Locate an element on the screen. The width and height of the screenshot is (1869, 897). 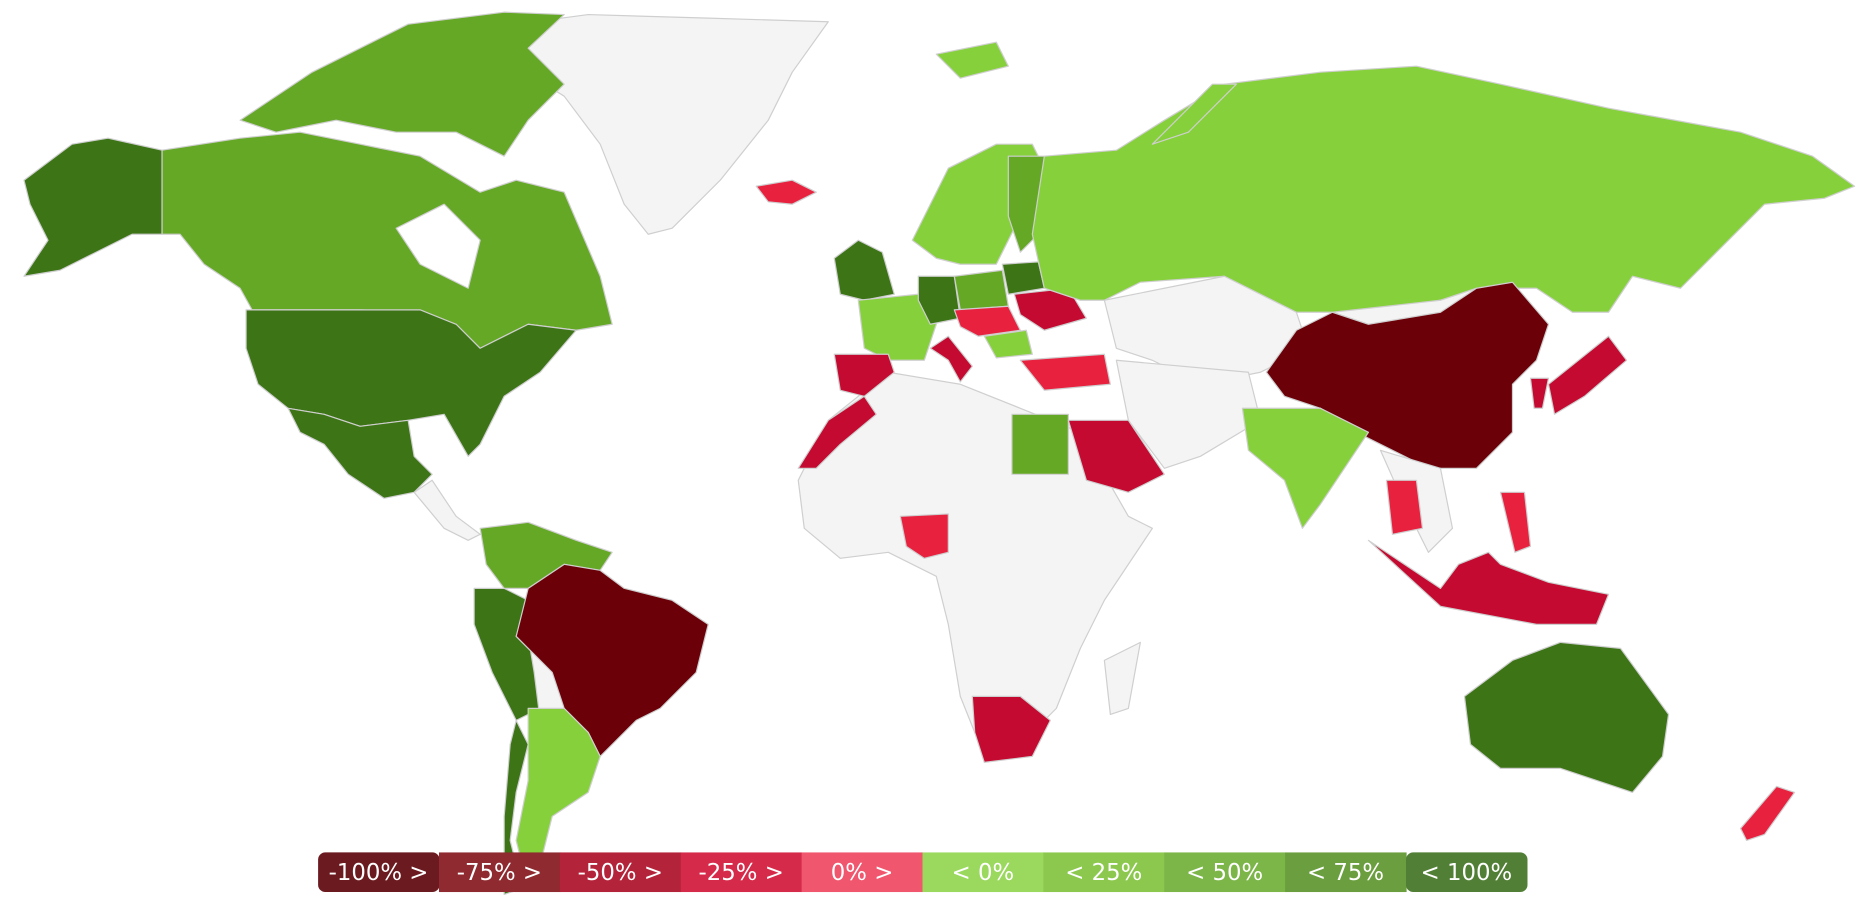
legend-label: < 50% is located at coordinates (1224, 873).